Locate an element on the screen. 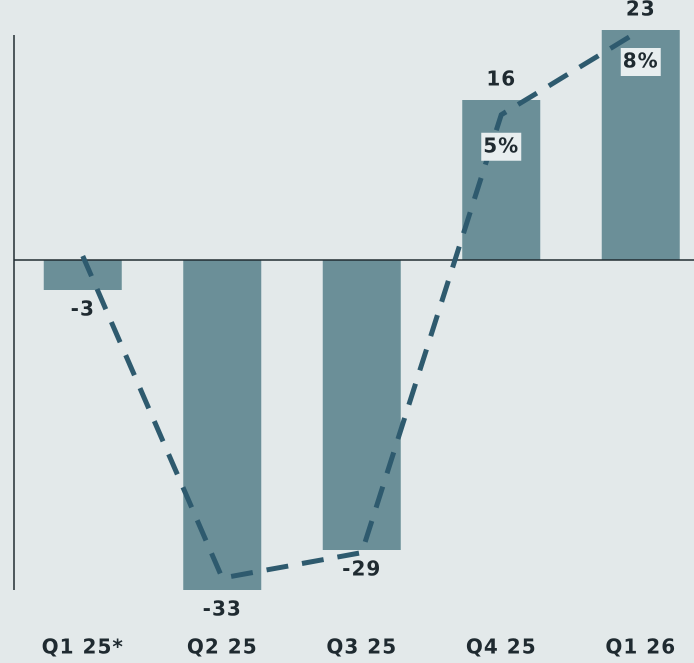 This screenshot has width=694, height=663. x-tick-label: Q3 25 is located at coordinates (361, 647).